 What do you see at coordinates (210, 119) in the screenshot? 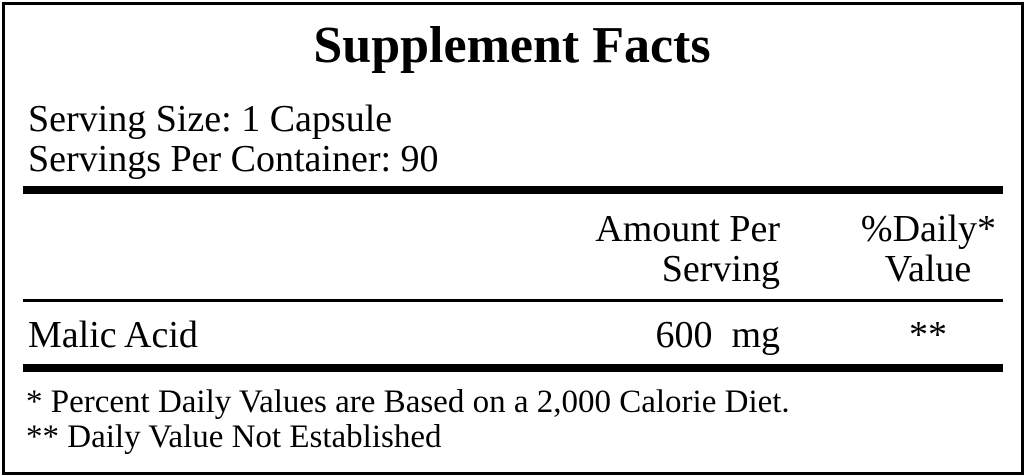
I see `serving-size: Serving Size: 1 Capsule` at bounding box center [210, 119].